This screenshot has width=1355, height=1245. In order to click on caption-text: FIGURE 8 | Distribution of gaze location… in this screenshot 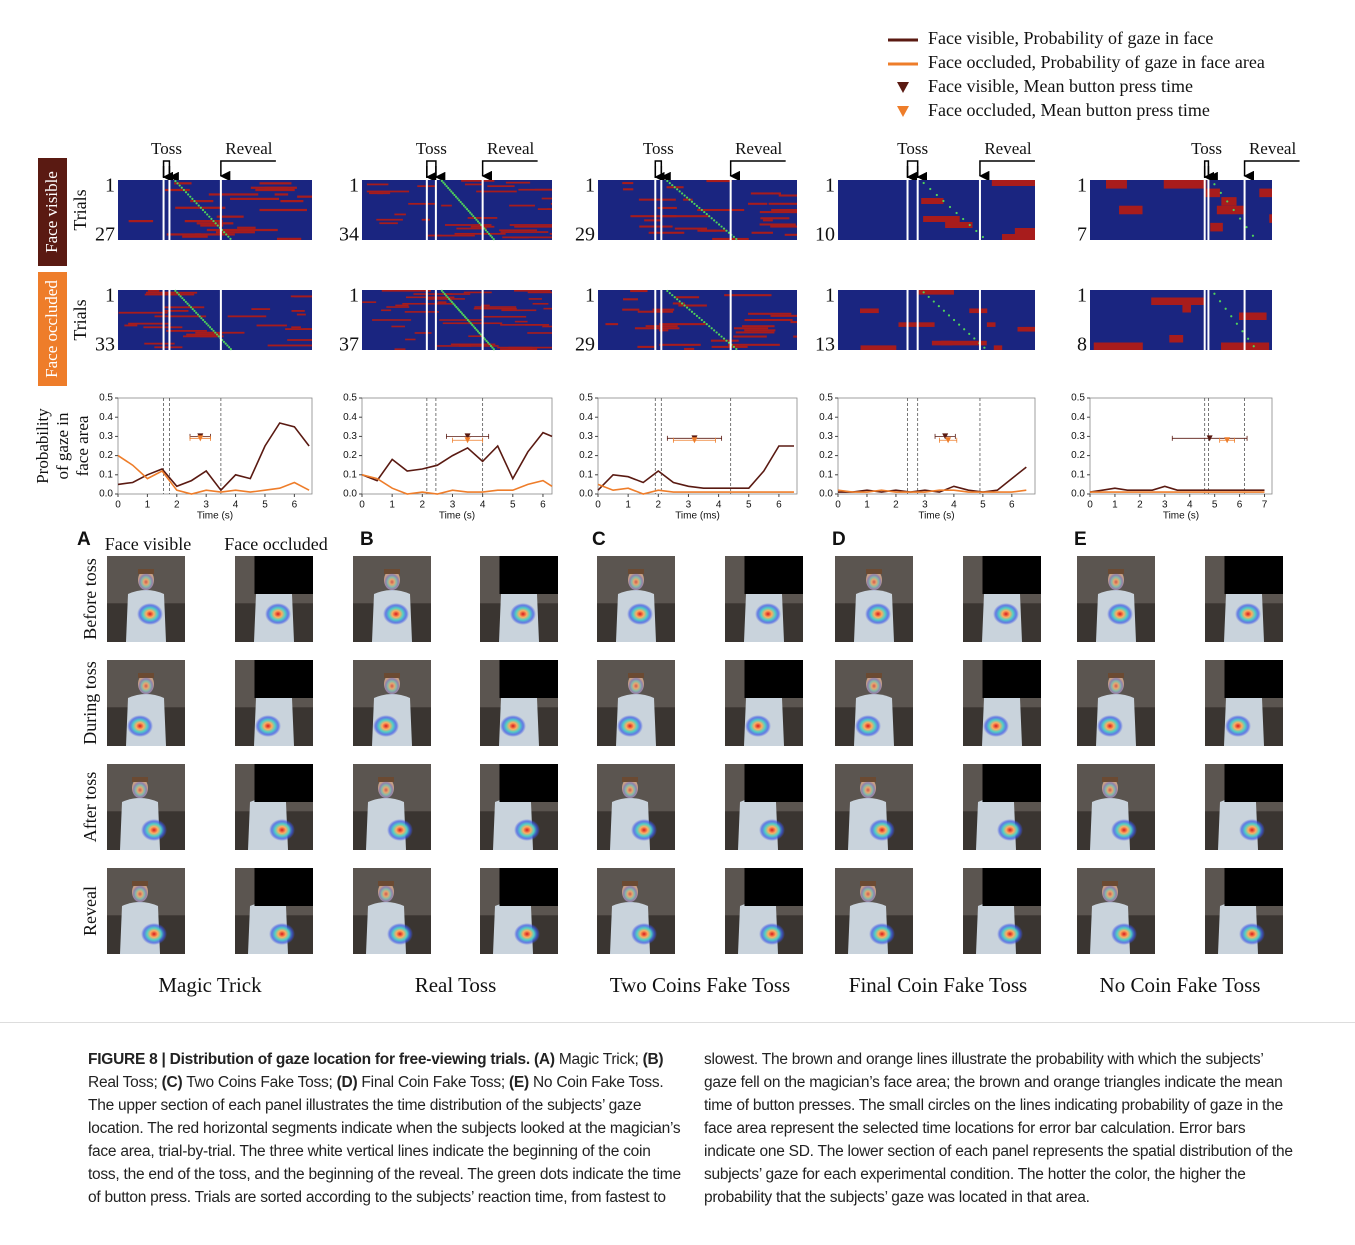, I will do `click(693, 1128)`.